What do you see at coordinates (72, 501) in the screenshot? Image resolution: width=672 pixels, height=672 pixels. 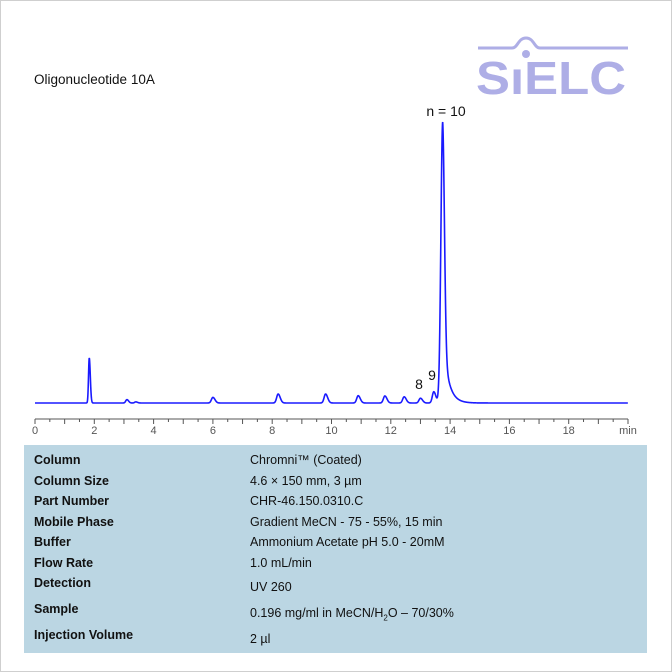 I see `label: Part Number` at bounding box center [72, 501].